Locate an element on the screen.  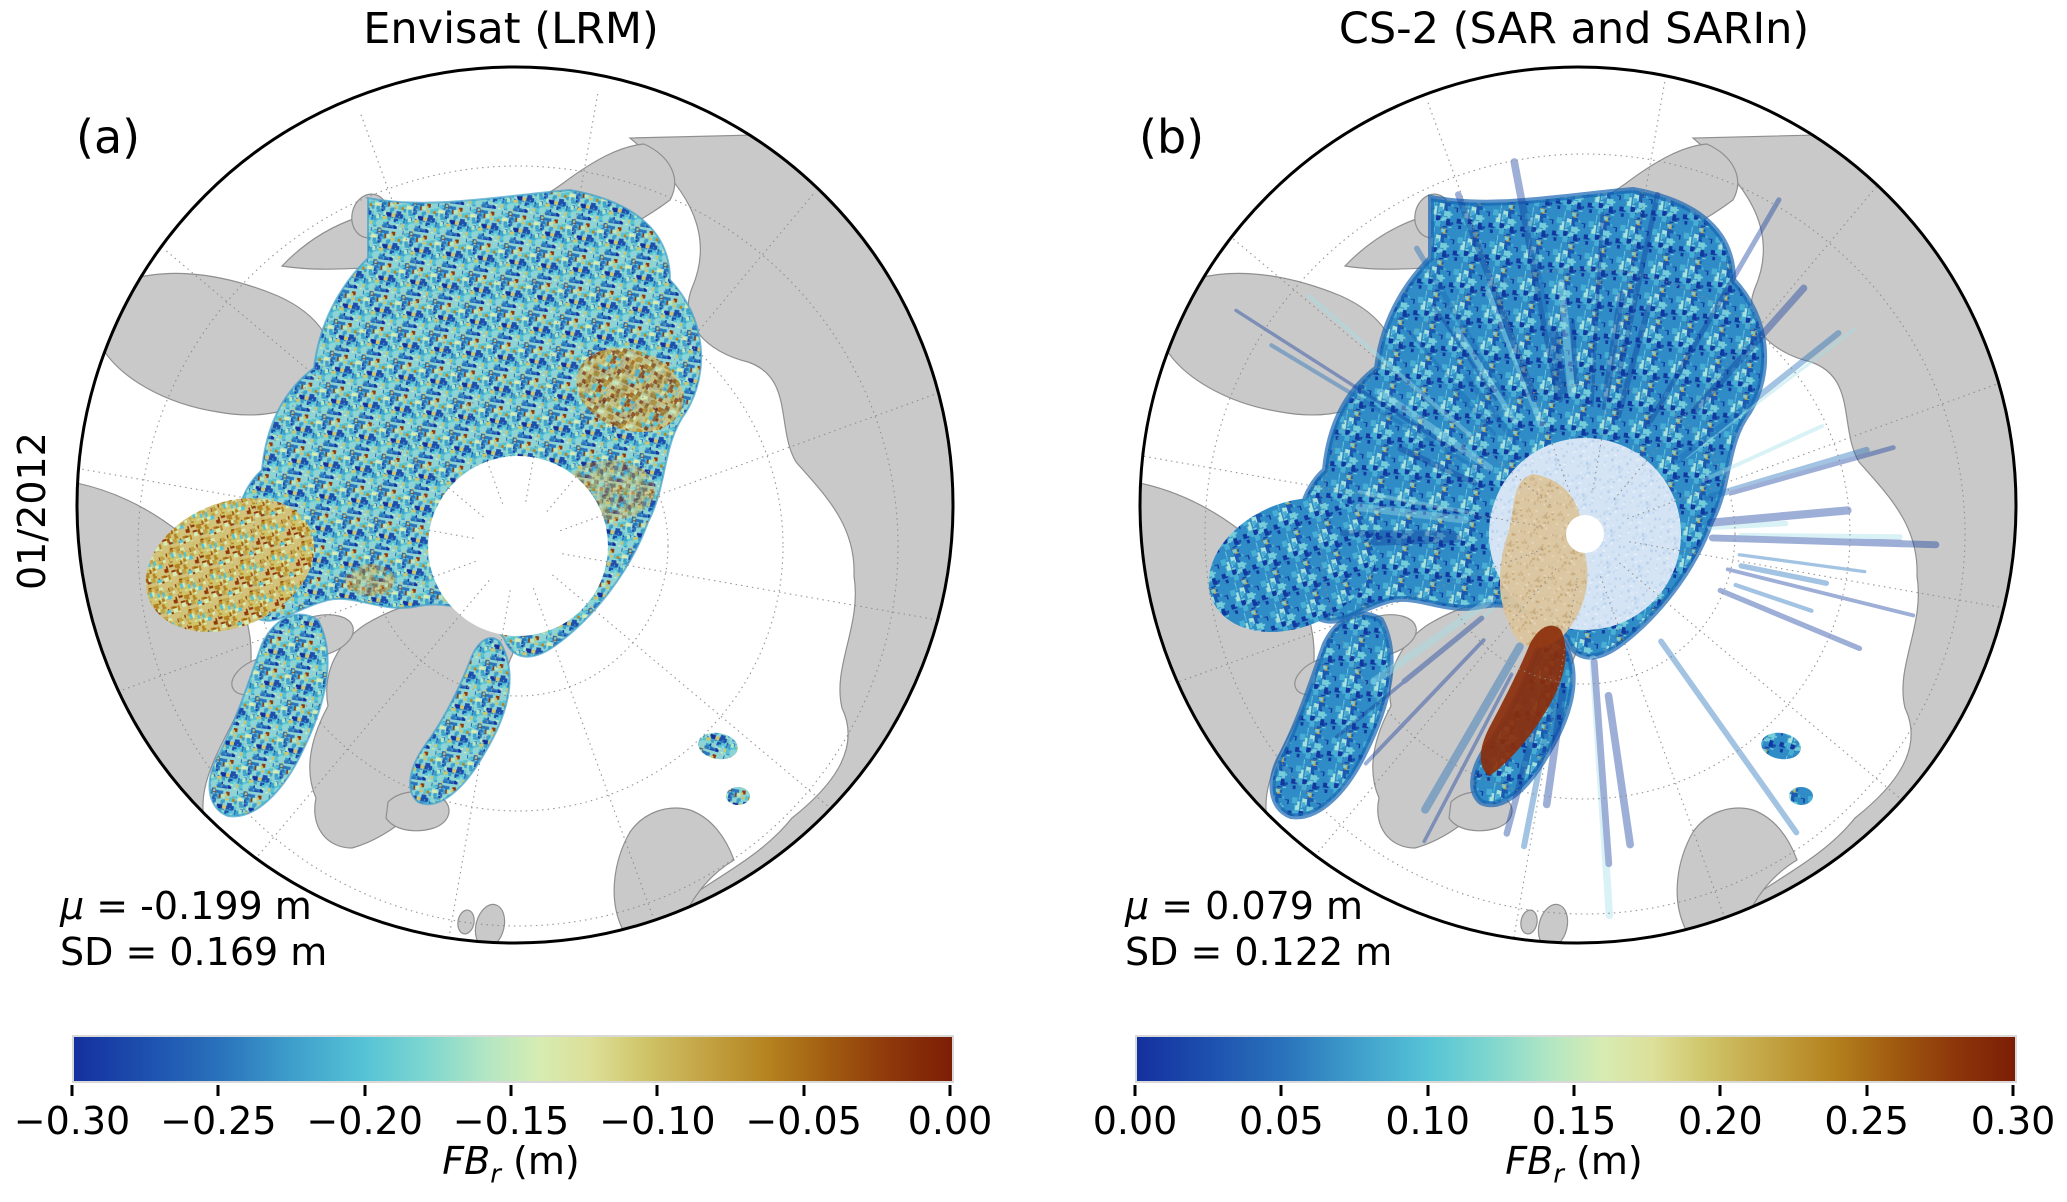
panel-b-stats: μ = 0.079 m SD = 0.122 m is located at coordinates (1258, 929).